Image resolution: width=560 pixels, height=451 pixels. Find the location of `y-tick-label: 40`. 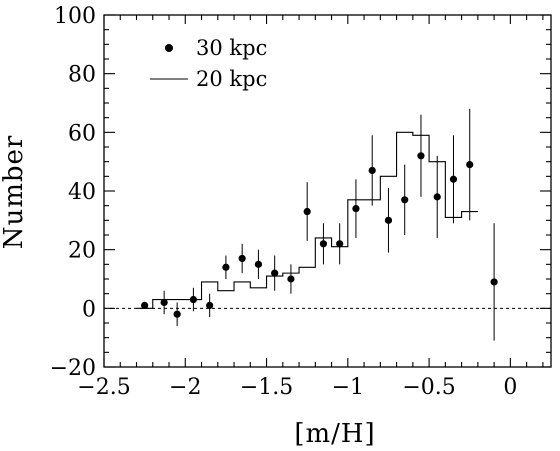

y-tick-label: 40 is located at coordinates (82, 192).